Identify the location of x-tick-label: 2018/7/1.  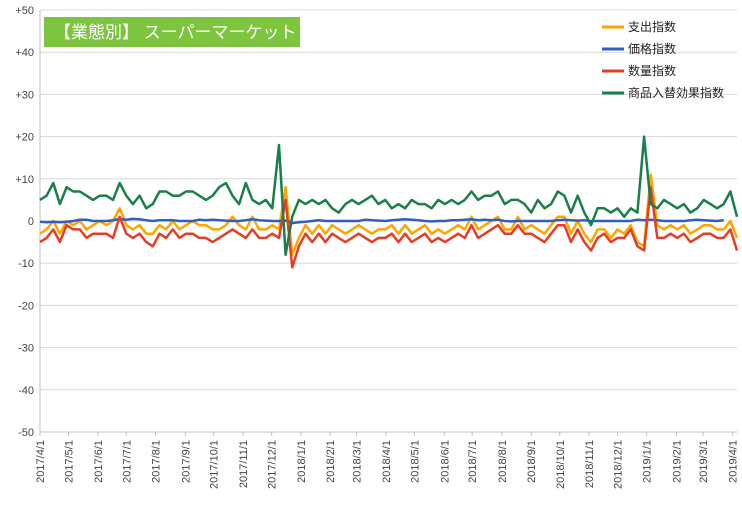
(473, 461).